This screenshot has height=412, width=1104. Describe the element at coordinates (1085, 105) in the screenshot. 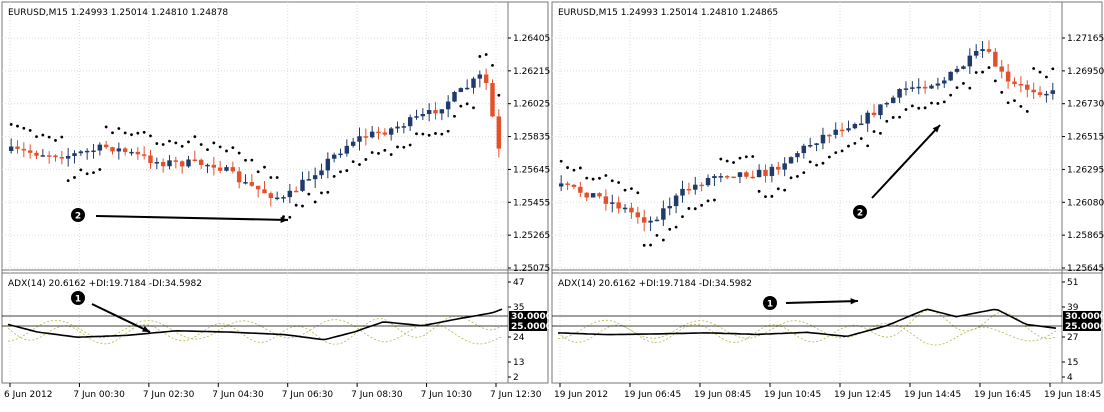

I see `right-price-tick-label: 1.26730` at that location.